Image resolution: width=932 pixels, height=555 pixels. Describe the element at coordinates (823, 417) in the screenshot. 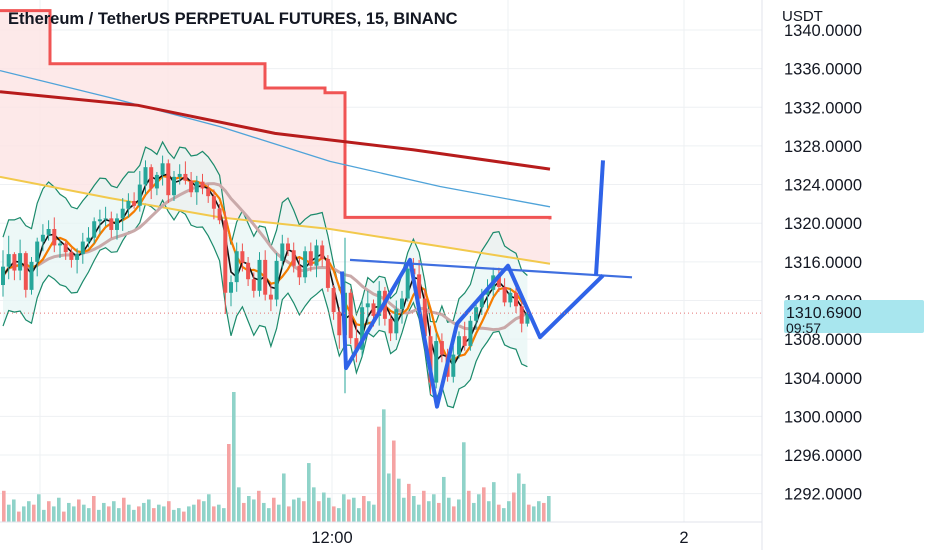

I see `y-tick-label: 1300.0000` at that location.